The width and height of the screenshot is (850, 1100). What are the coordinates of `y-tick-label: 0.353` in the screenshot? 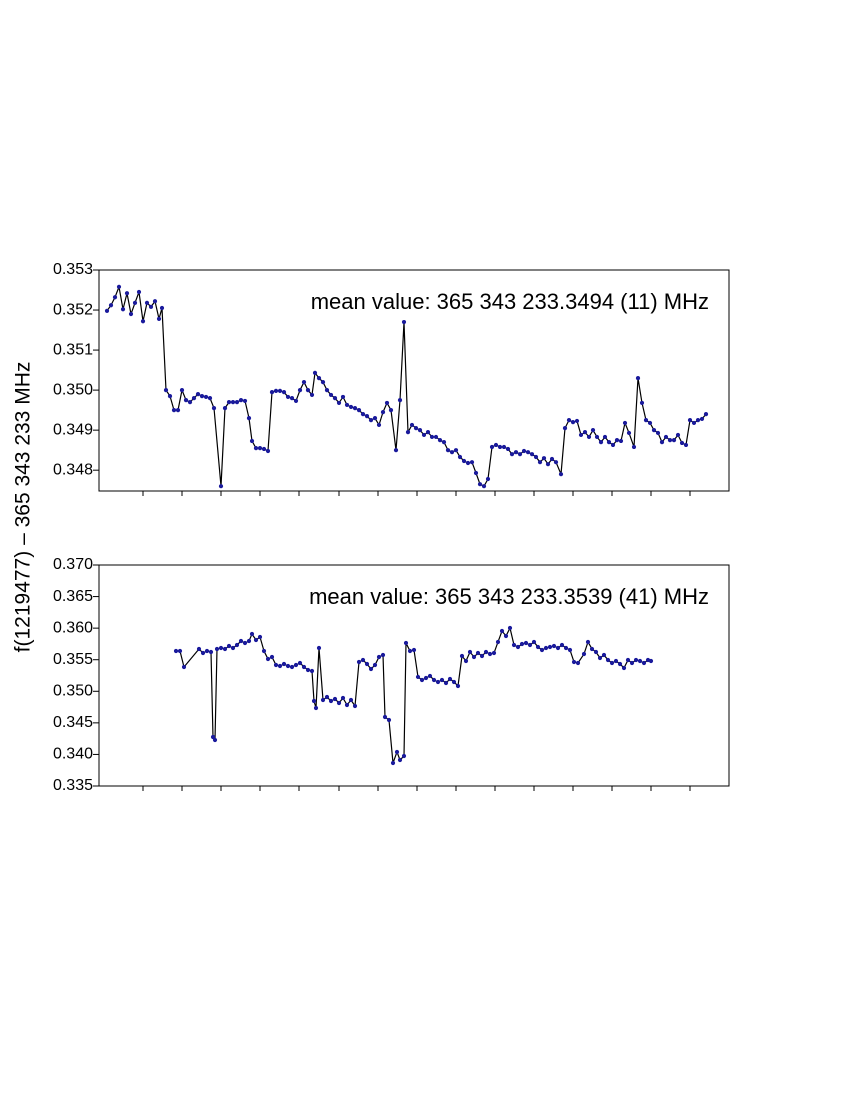 It's located at (73, 269).